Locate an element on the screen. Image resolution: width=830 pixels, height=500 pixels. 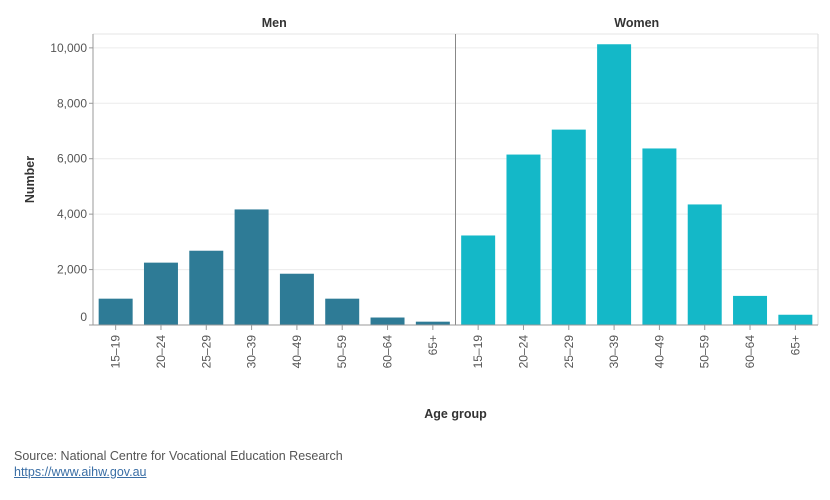
y-tick-label: 0 is located at coordinates (83, 317).